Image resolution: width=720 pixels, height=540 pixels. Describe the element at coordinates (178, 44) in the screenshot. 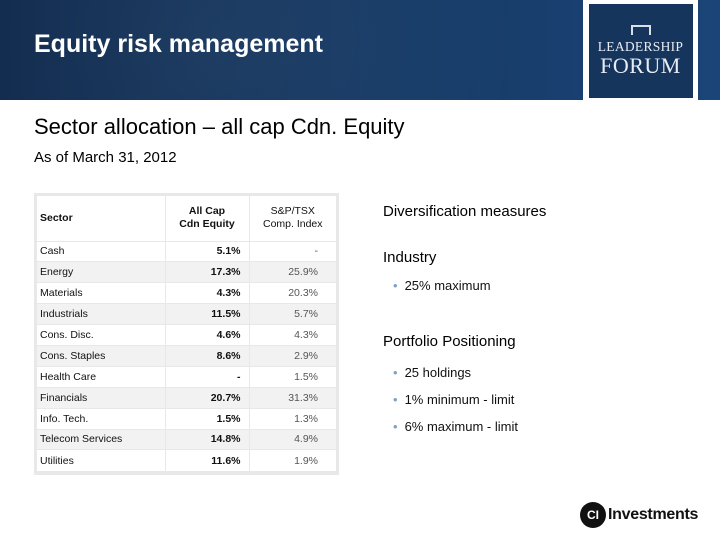

I see `slide-title: Equity risk management` at that location.